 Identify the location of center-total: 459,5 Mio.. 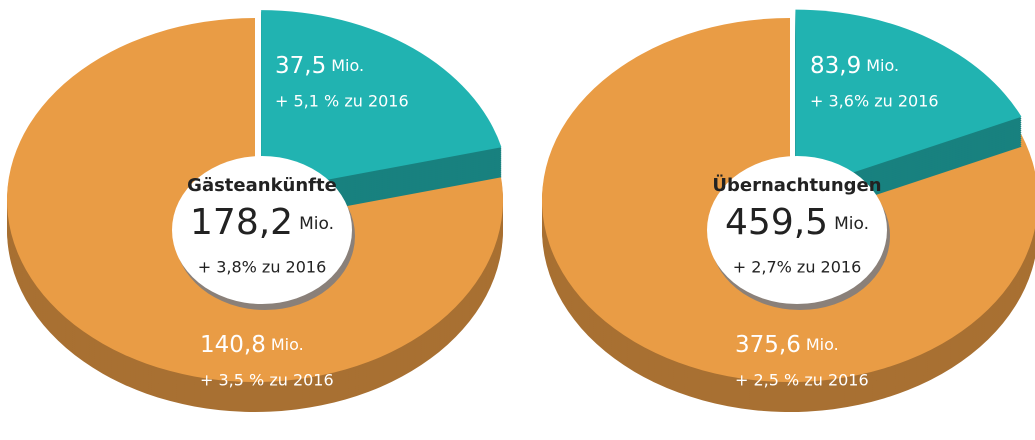
(797, 222).